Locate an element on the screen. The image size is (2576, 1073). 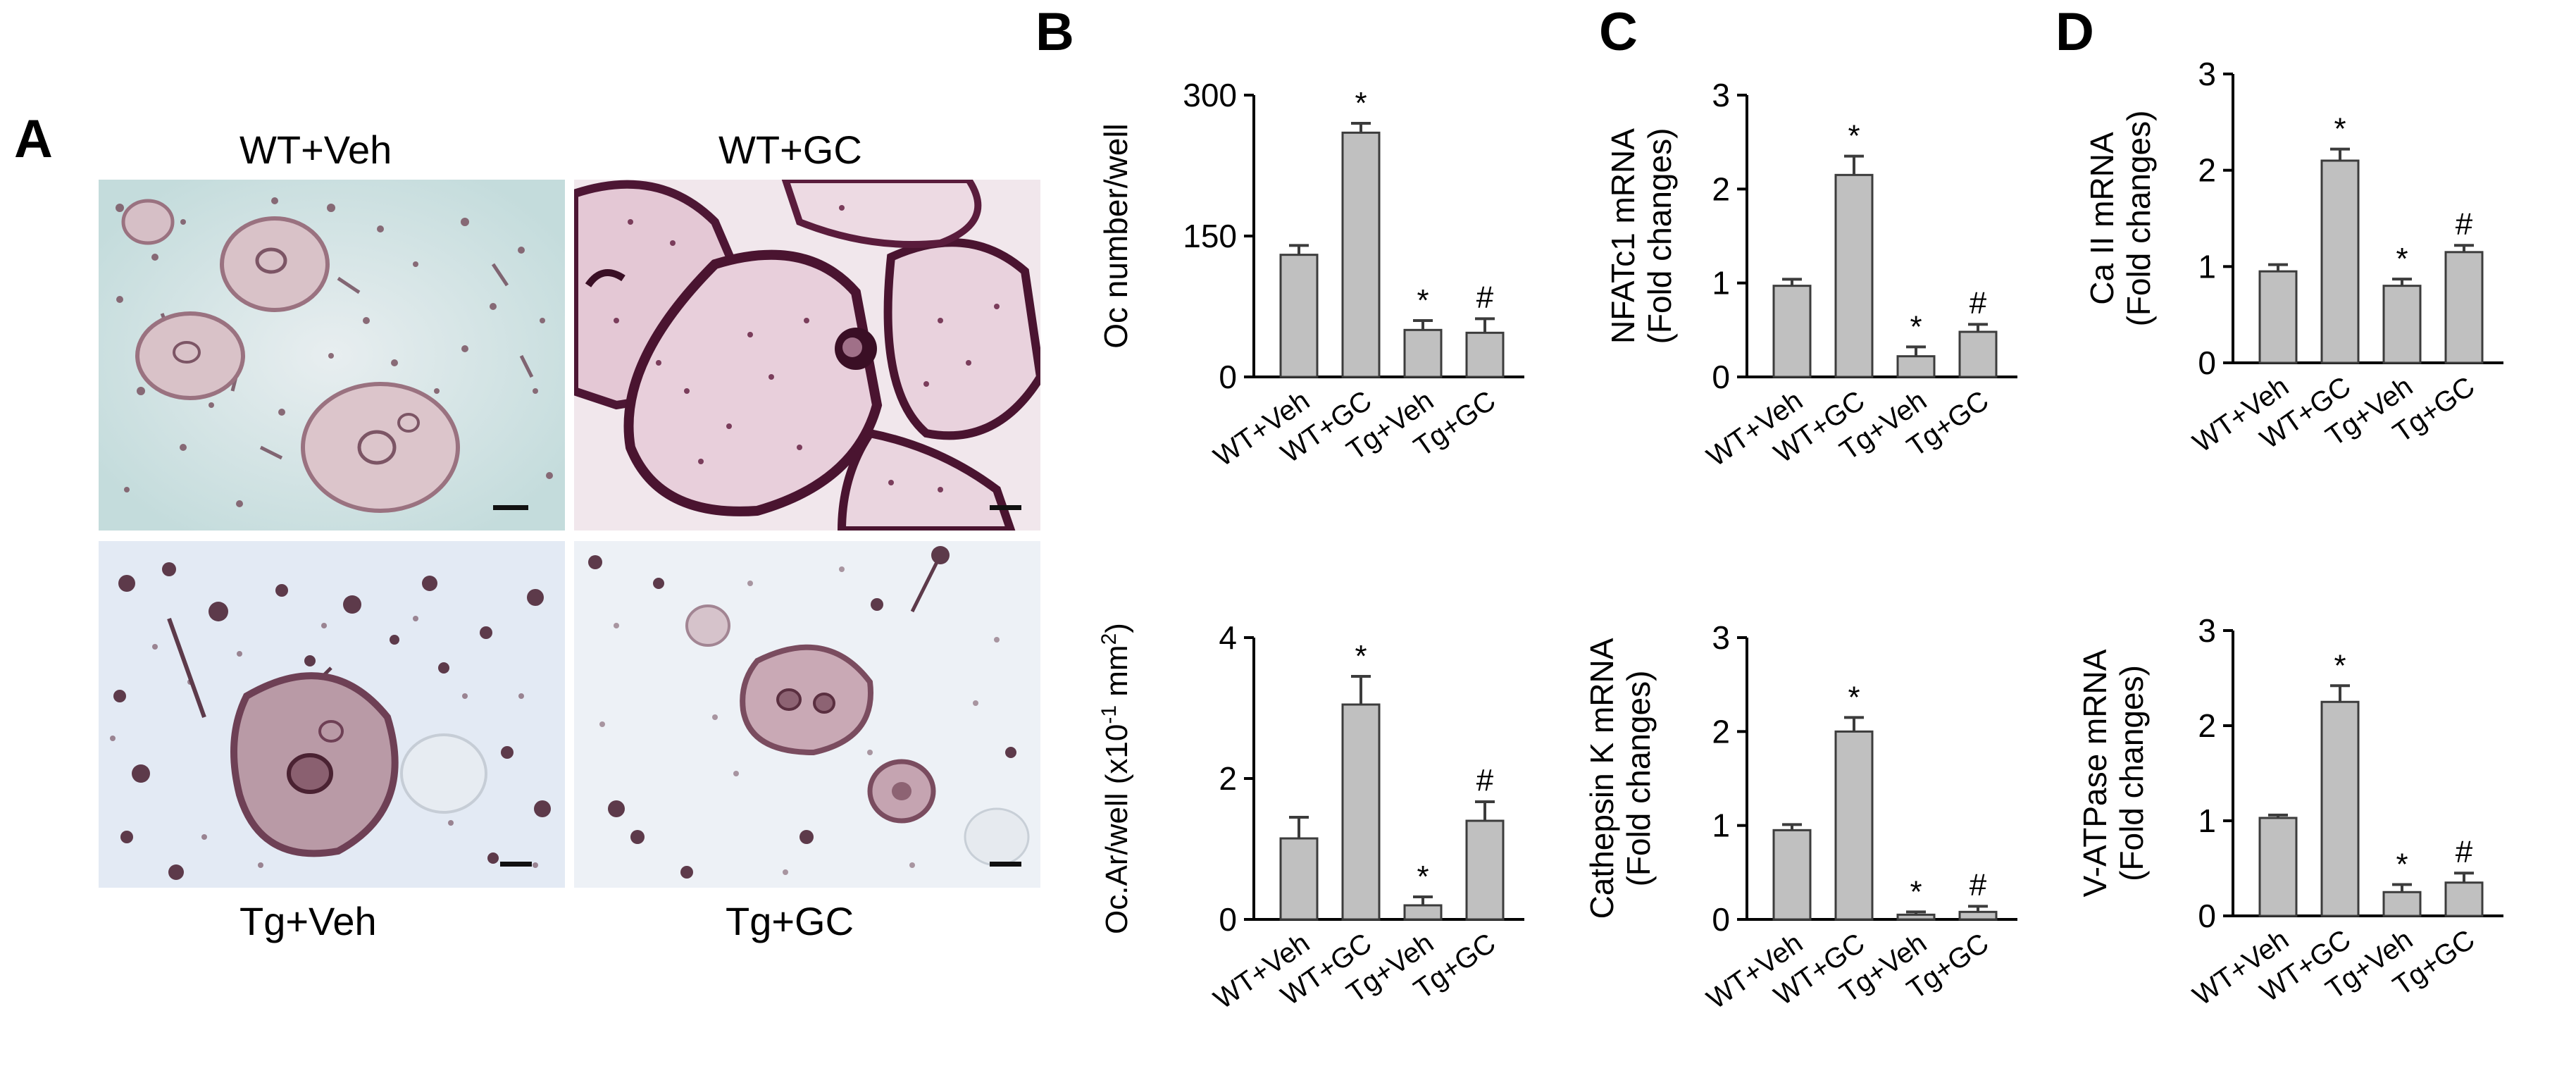
y-axis-label: Ca II mRNA is located at coordinates (2102, 218).